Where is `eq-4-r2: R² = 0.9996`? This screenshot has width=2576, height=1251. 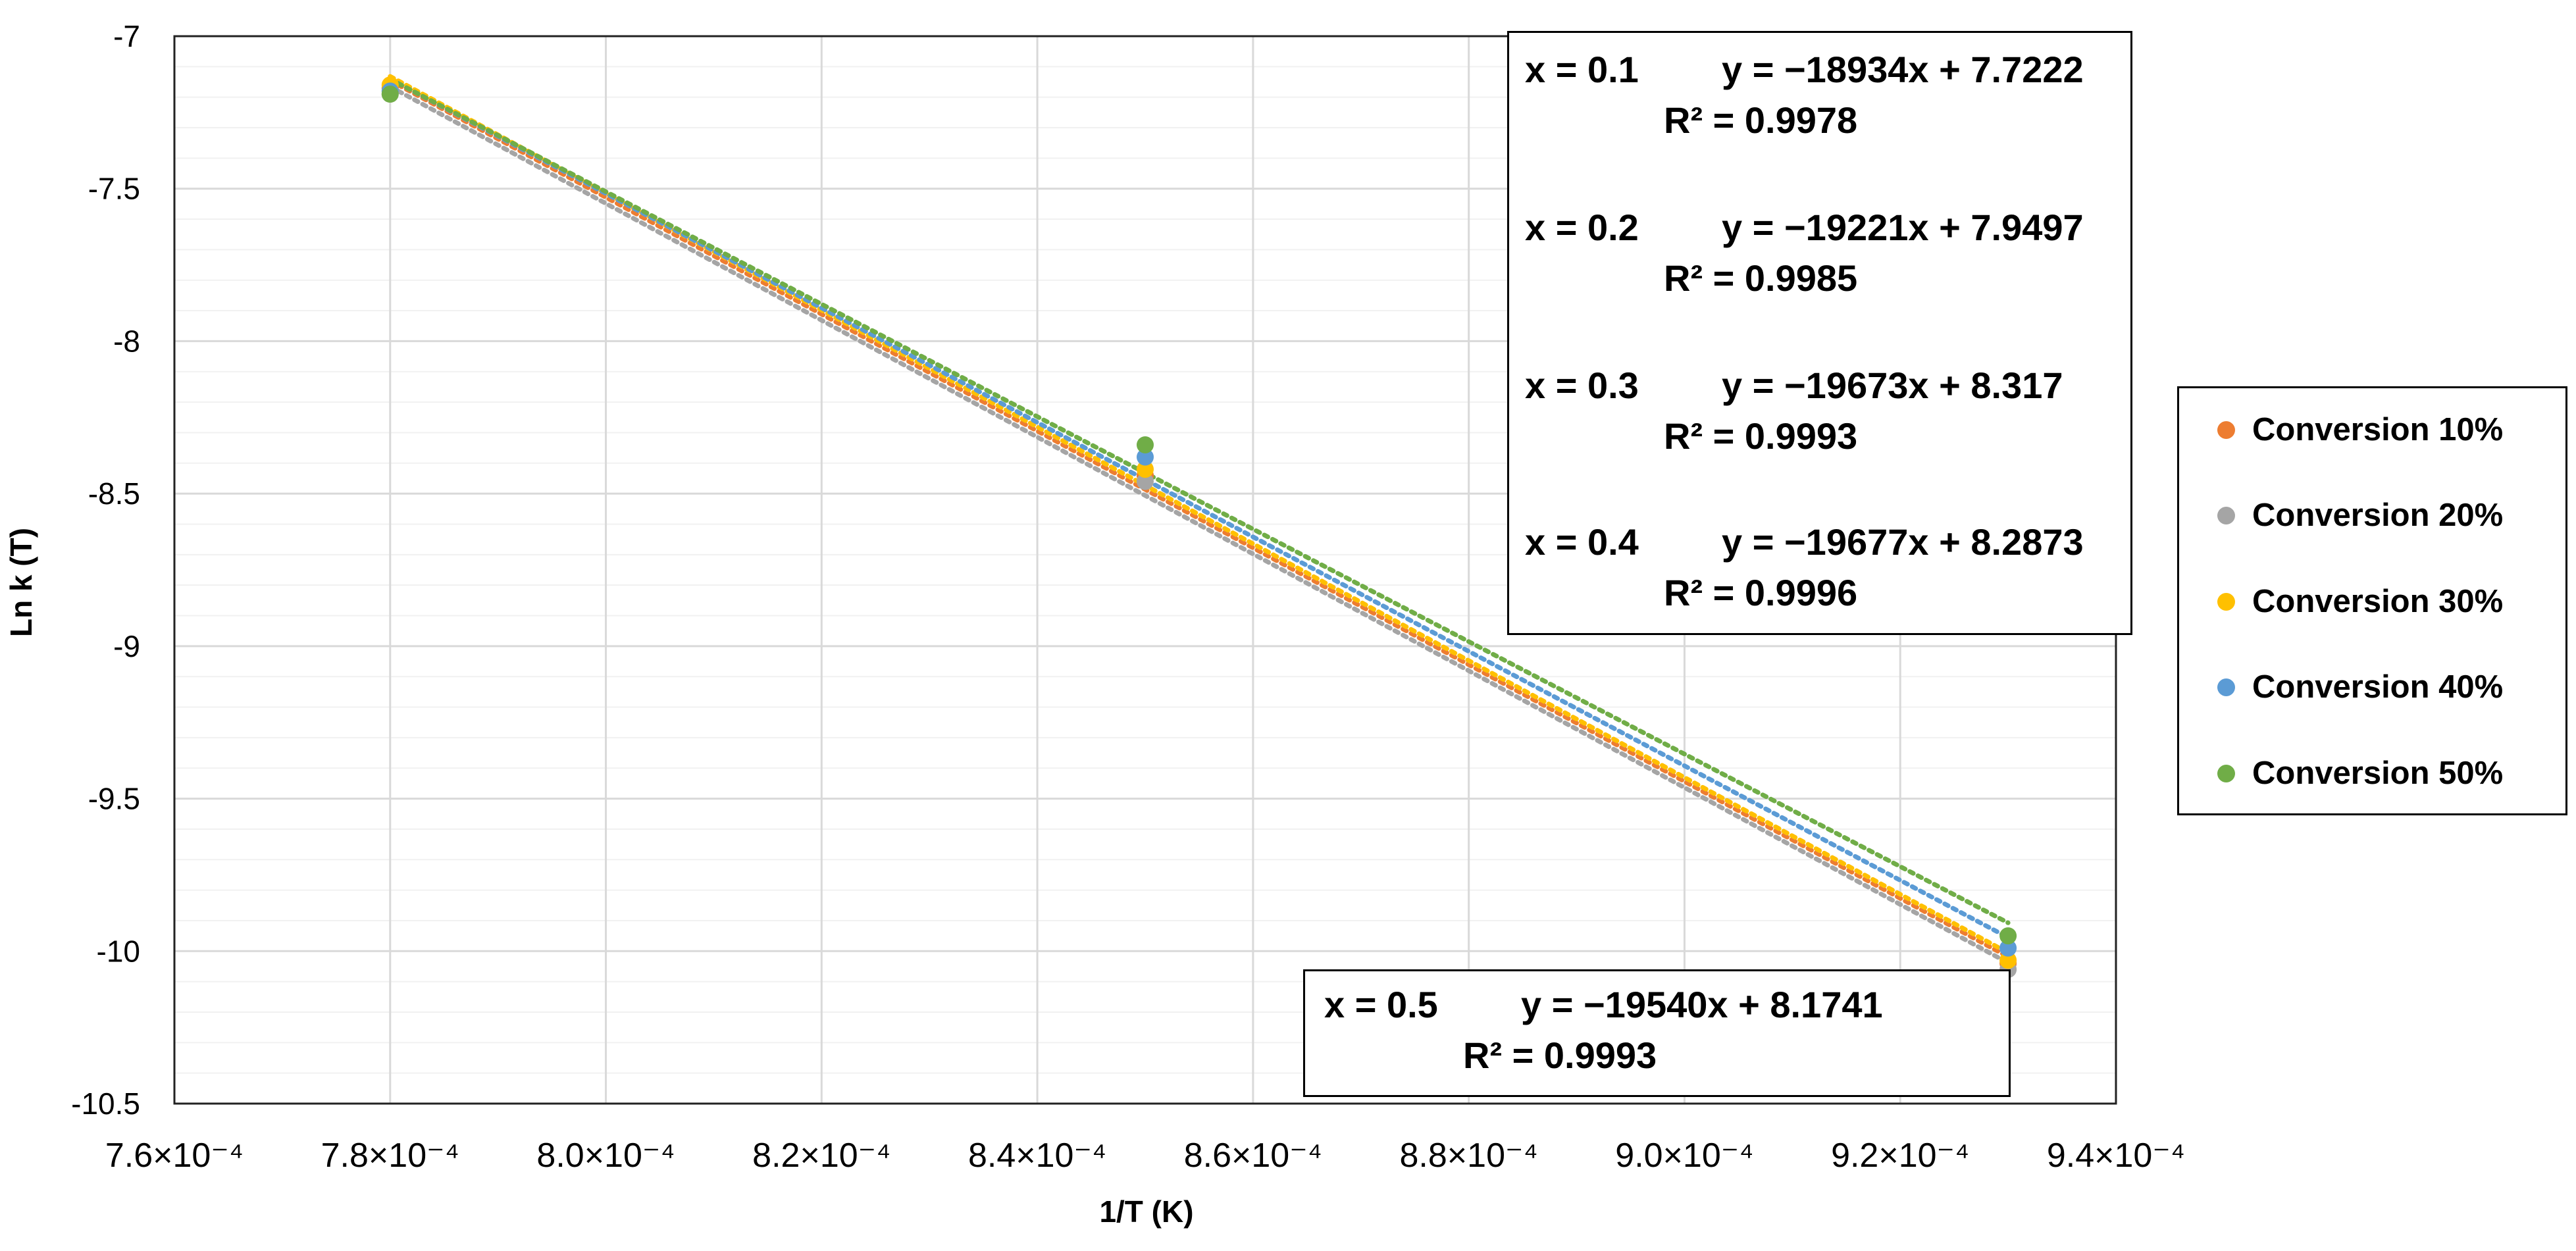
eq-4-r2: R² = 0.9996 is located at coordinates (1761, 592).